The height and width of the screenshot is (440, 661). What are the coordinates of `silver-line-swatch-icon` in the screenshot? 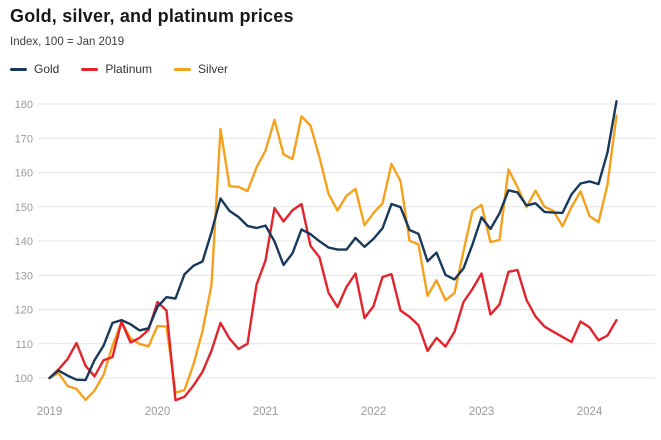 It's located at (183, 69).